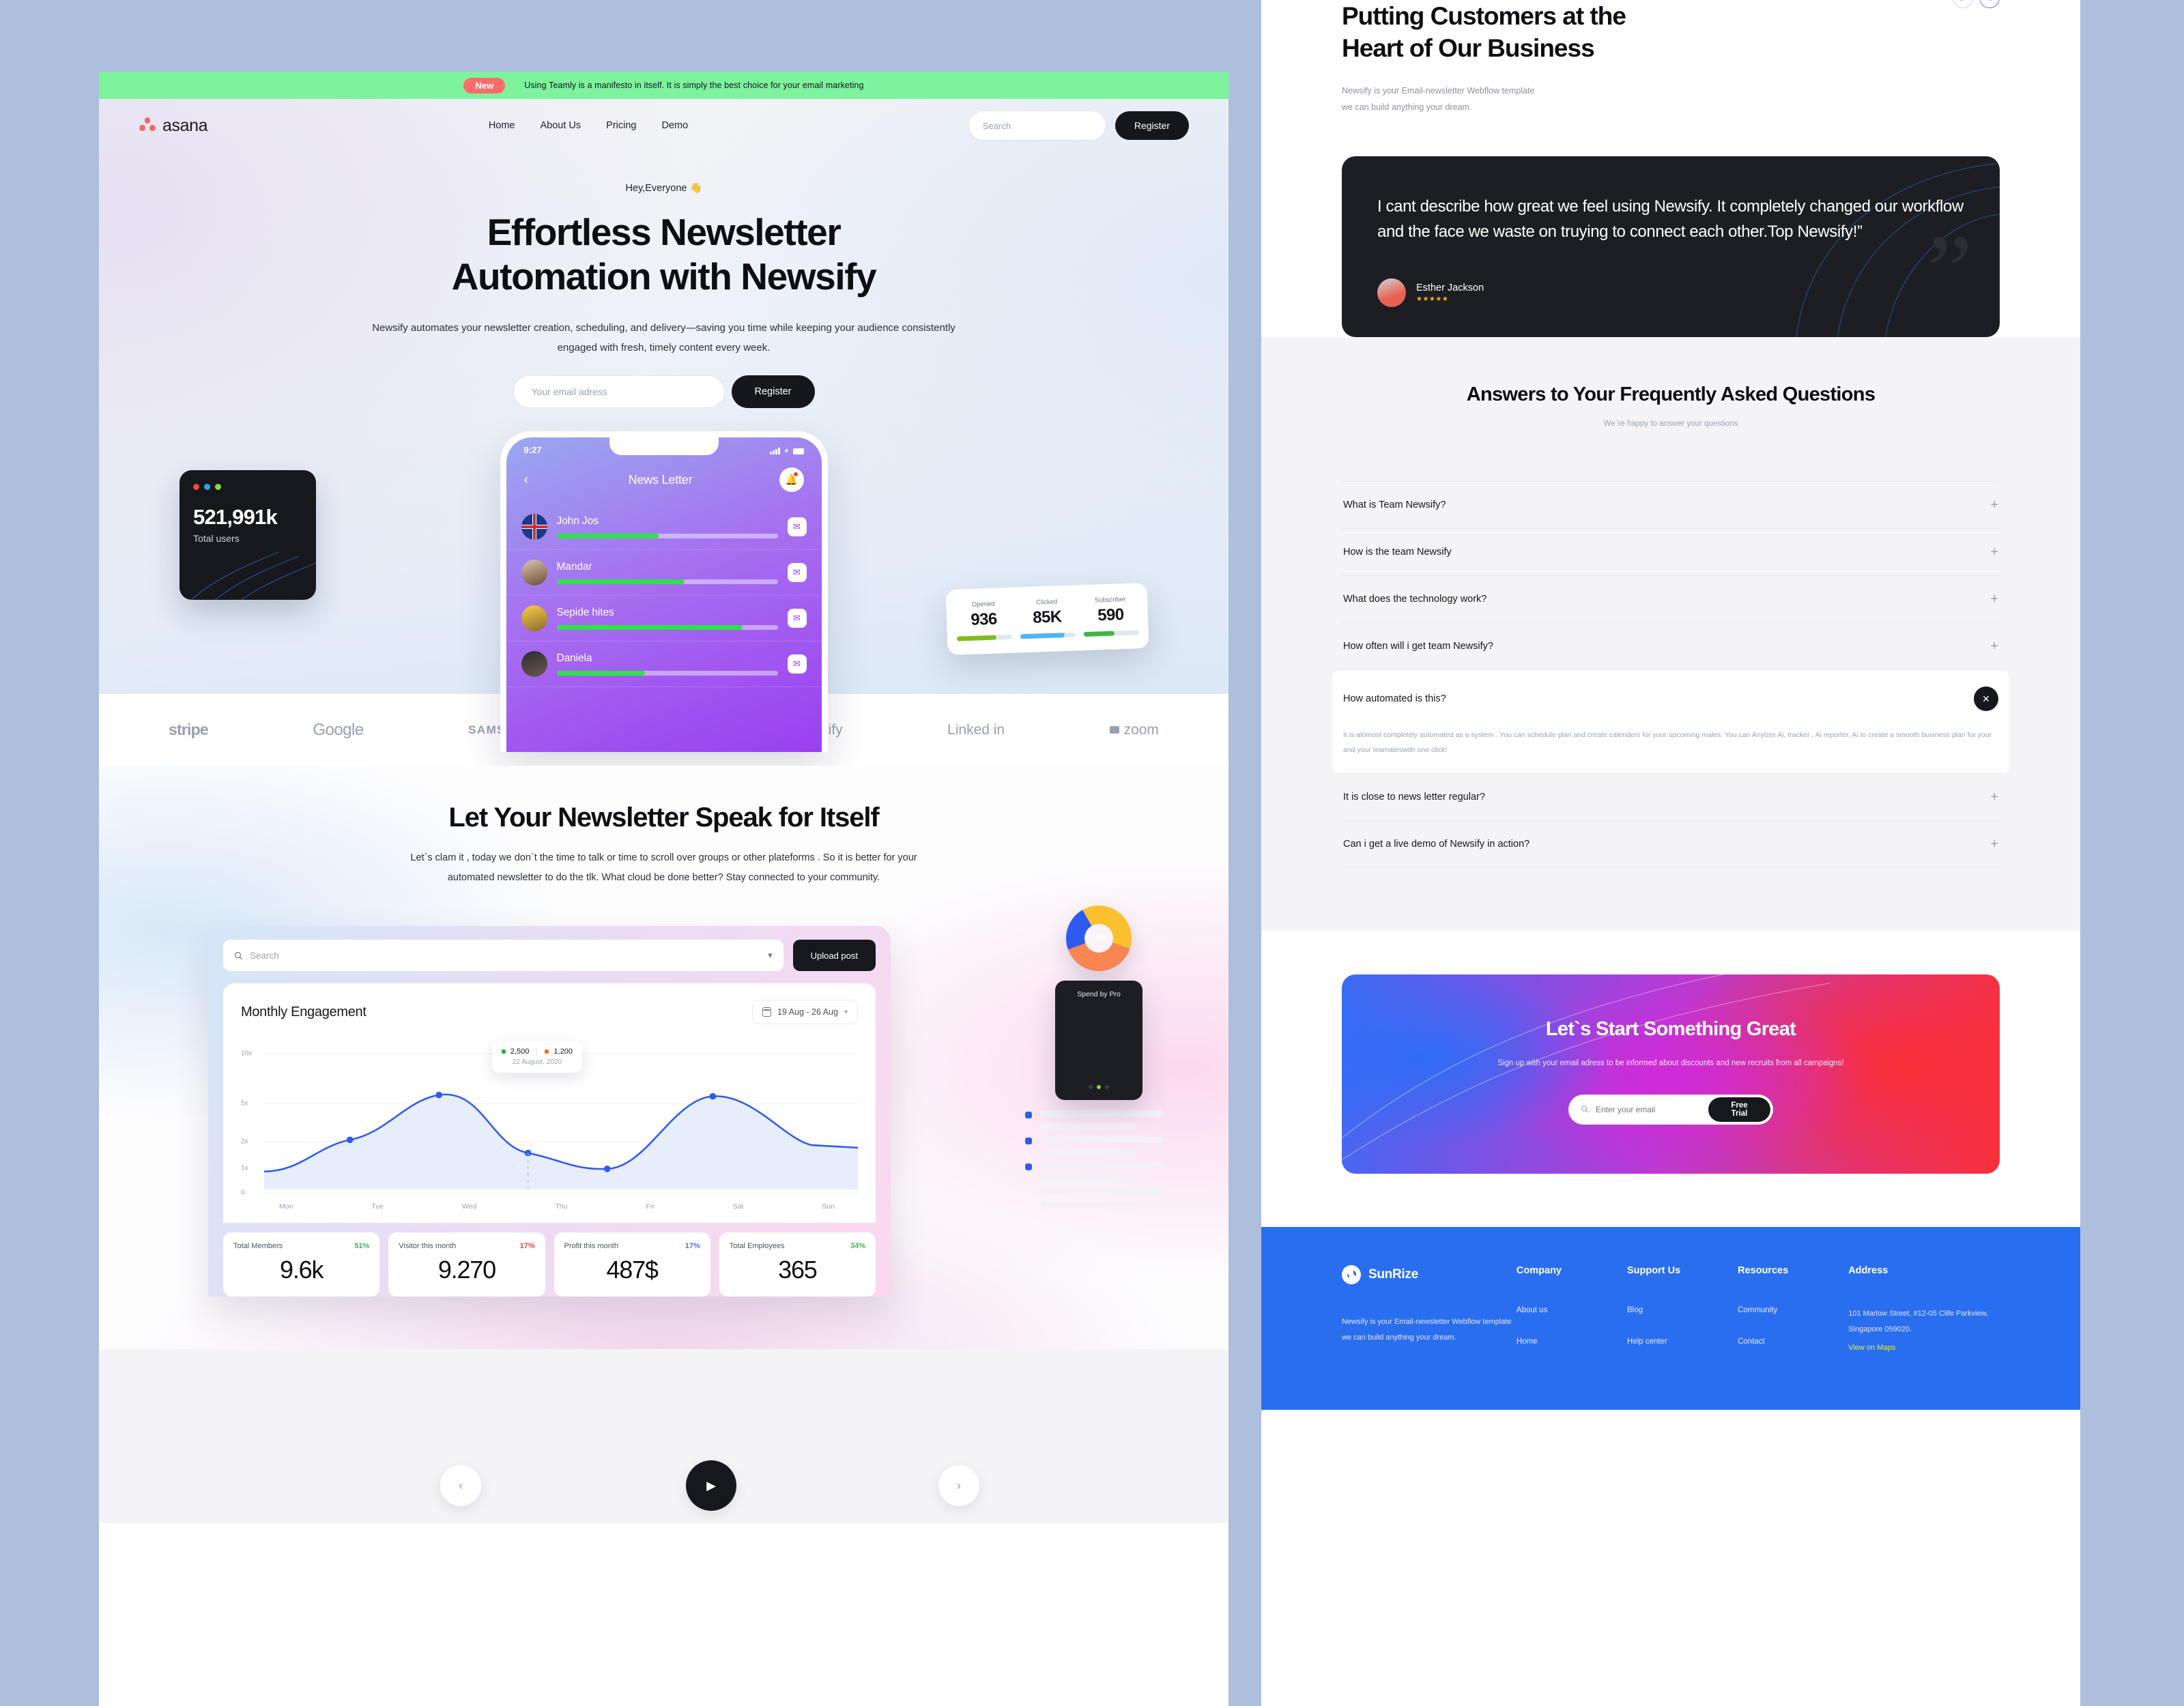 The height and width of the screenshot is (1706, 2184). I want to click on footer-link-blog: Blog, so click(1635, 1309).